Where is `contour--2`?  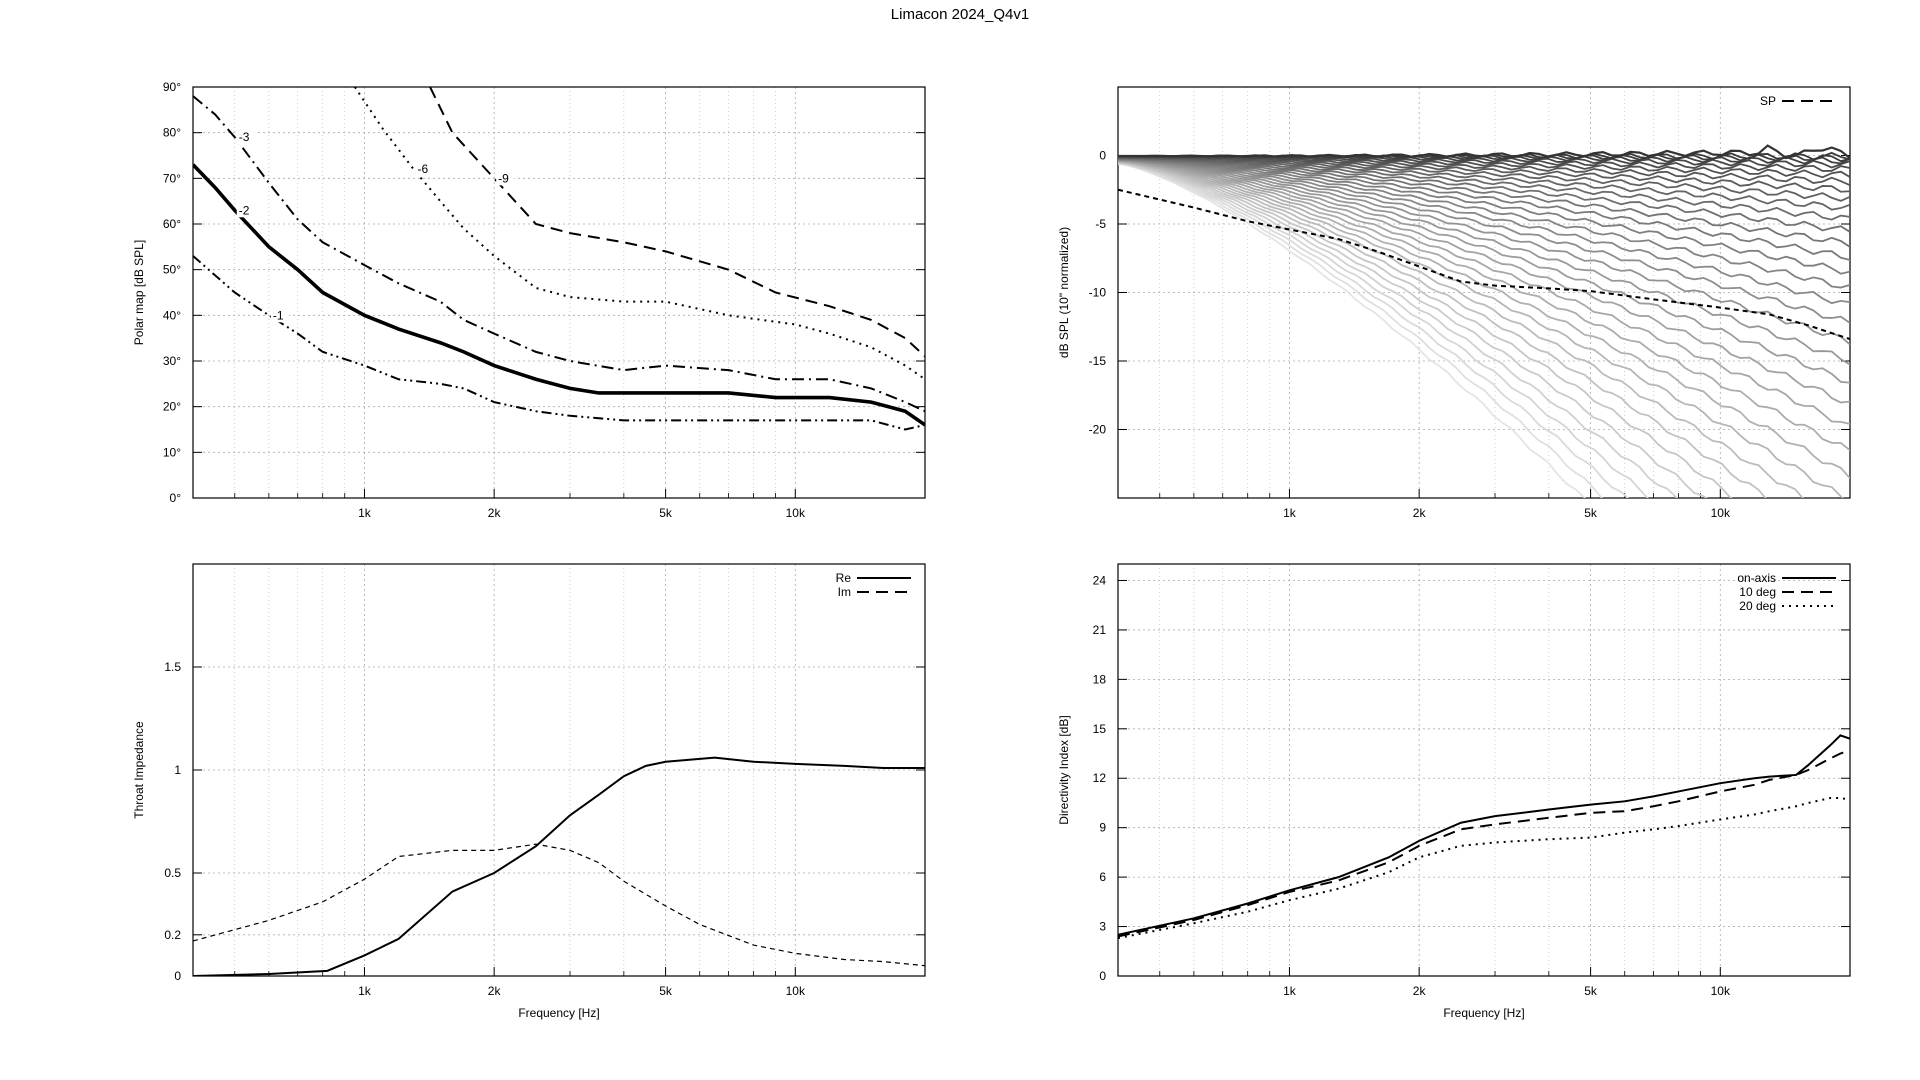 contour--2 is located at coordinates (559, 295).